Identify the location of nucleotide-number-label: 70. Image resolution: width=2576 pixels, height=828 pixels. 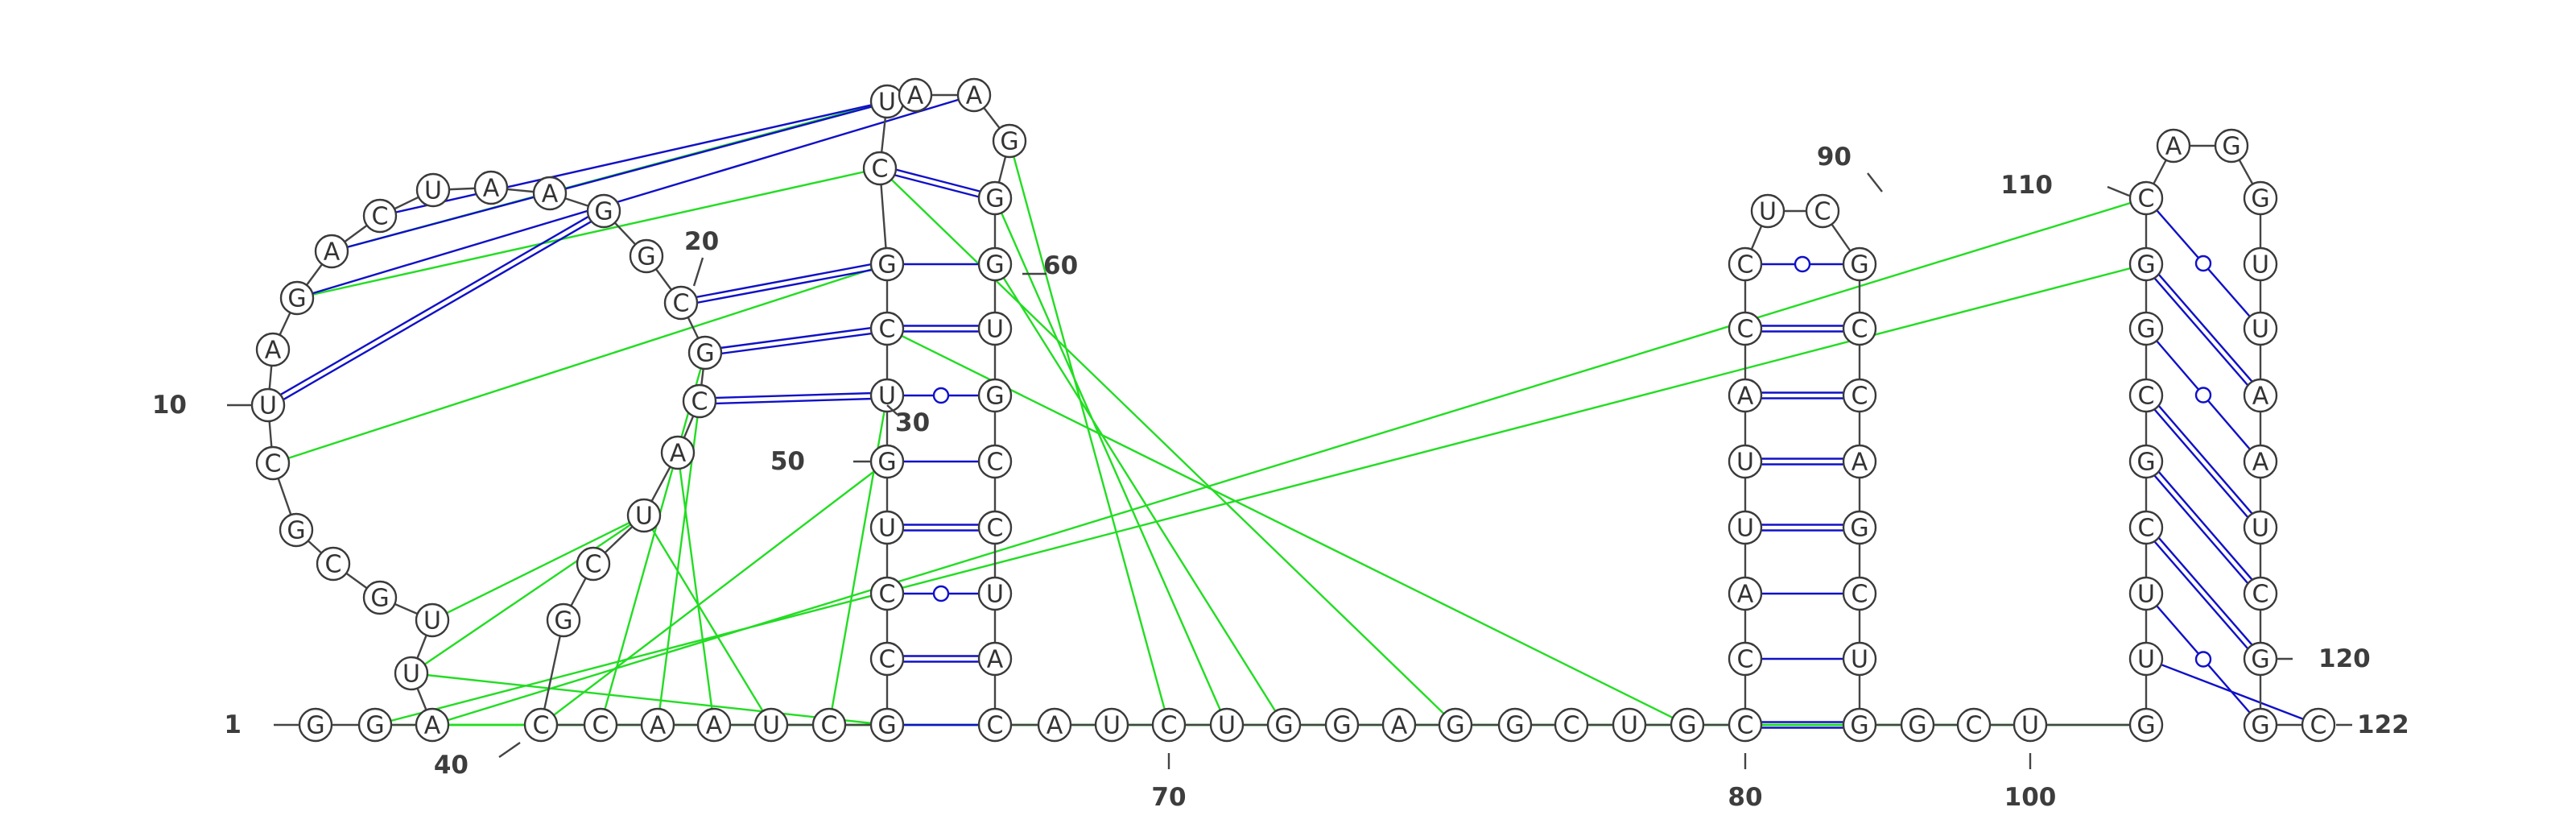
(1168, 797).